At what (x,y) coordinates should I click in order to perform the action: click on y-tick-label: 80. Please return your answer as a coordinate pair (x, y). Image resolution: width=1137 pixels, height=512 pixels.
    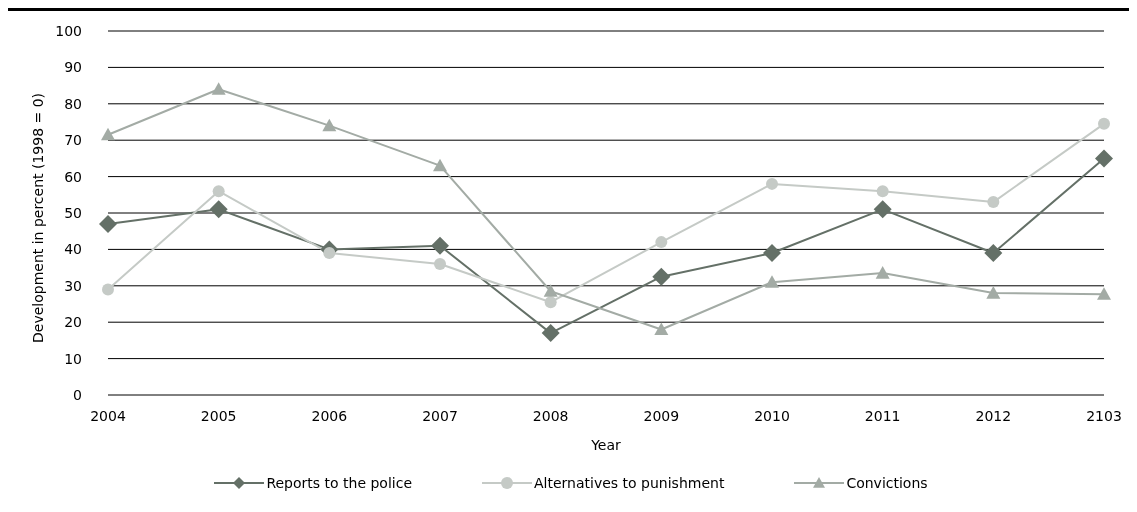
    Looking at the image, I should click on (73, 103).